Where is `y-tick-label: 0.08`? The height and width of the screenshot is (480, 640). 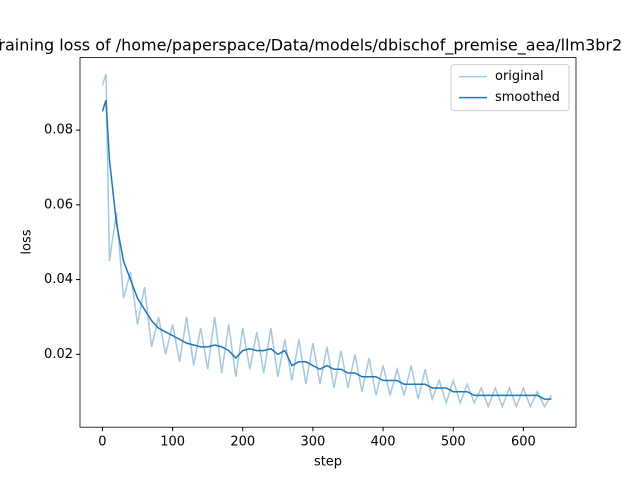 y-tick-label: 0.08 is located at coordinates (58, 130).